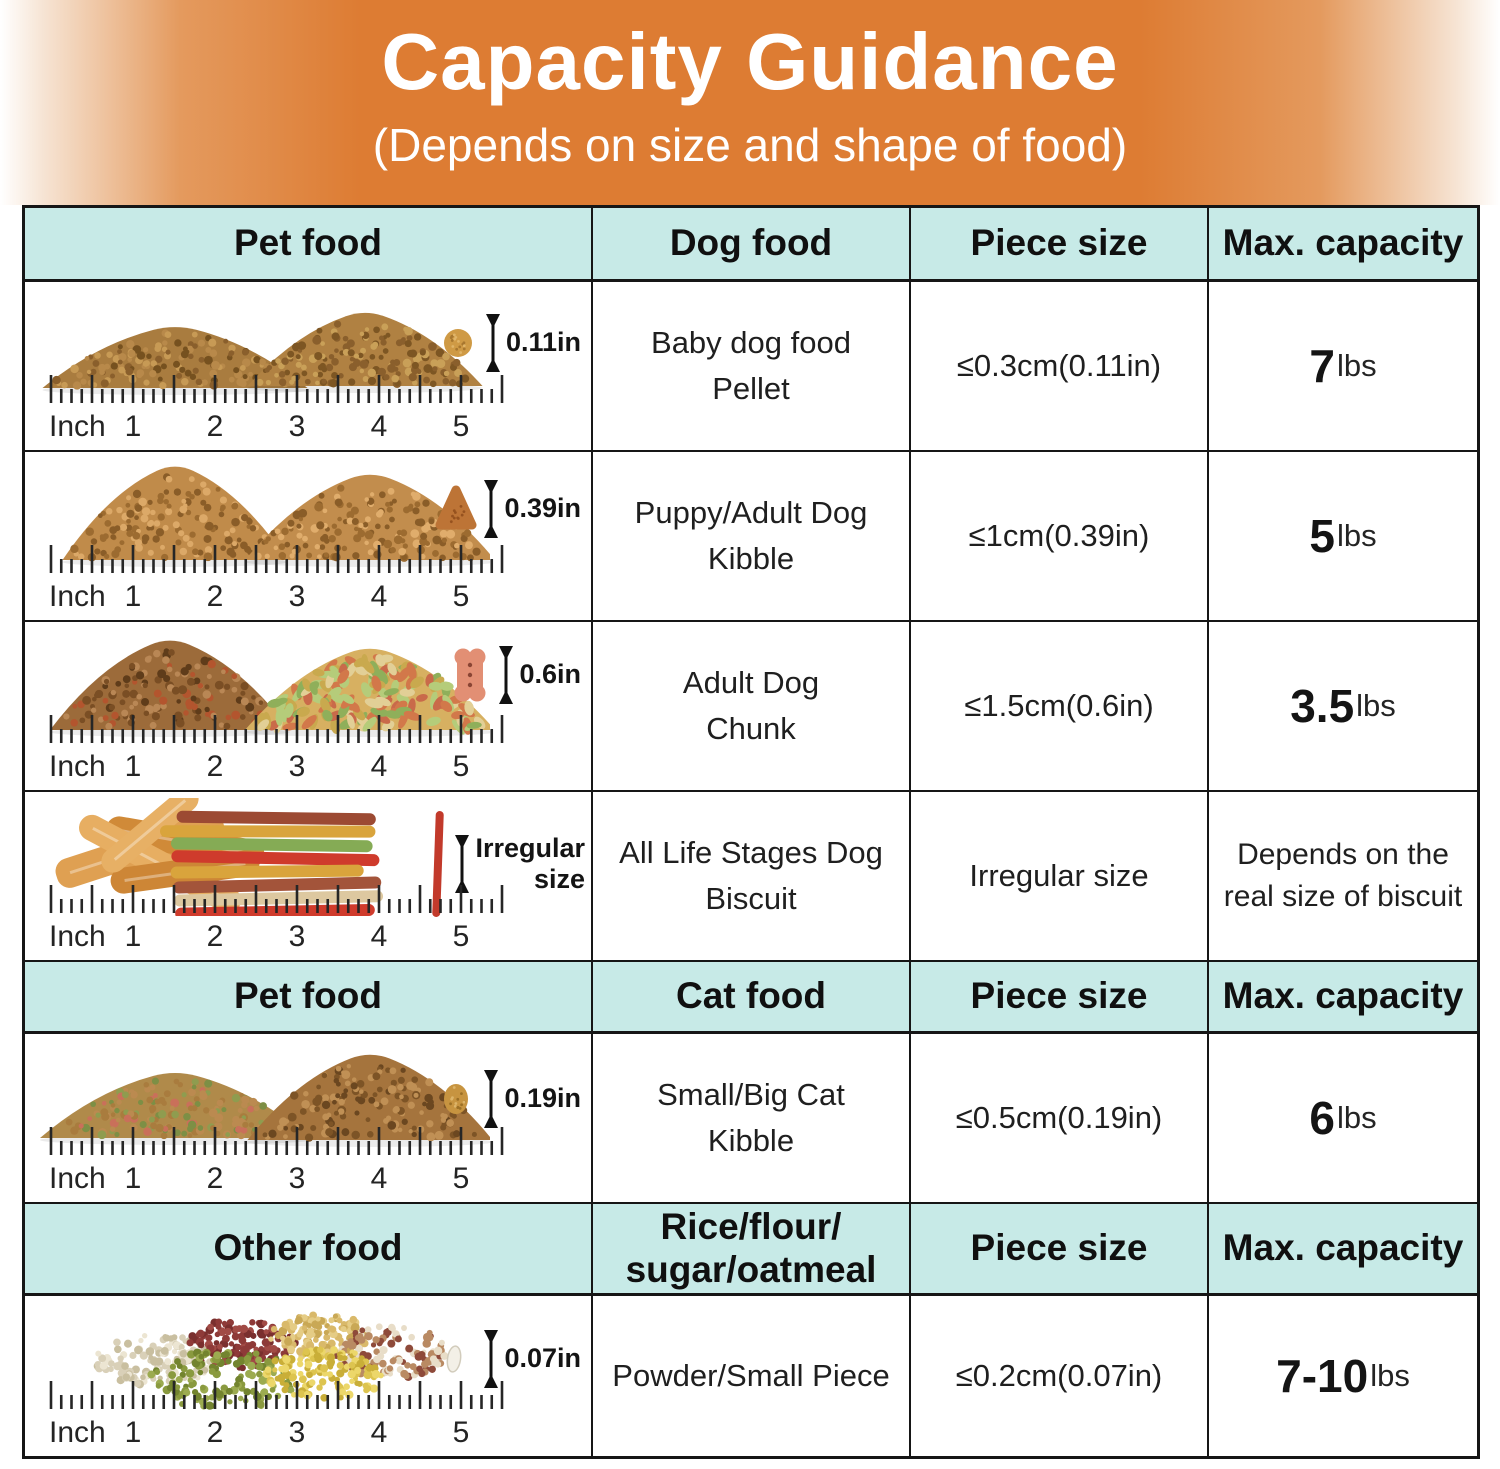  I want to click on piece-size-cell: ≤1.5cm(0.6in), so click(1060, 707).